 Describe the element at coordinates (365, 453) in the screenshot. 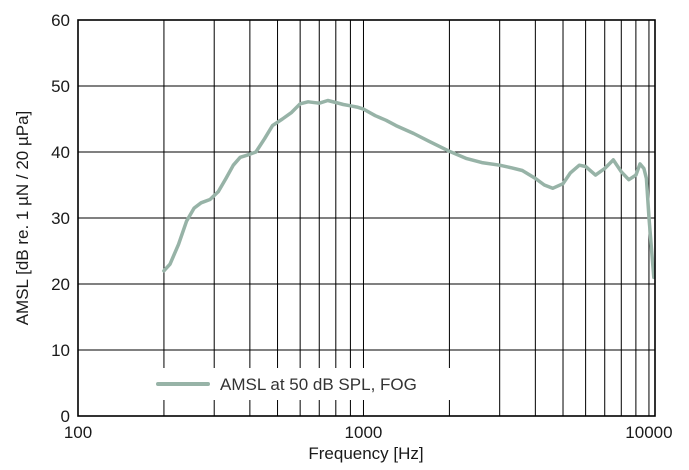

I see `x-axis-title: Frequency [Hz]` at that location.